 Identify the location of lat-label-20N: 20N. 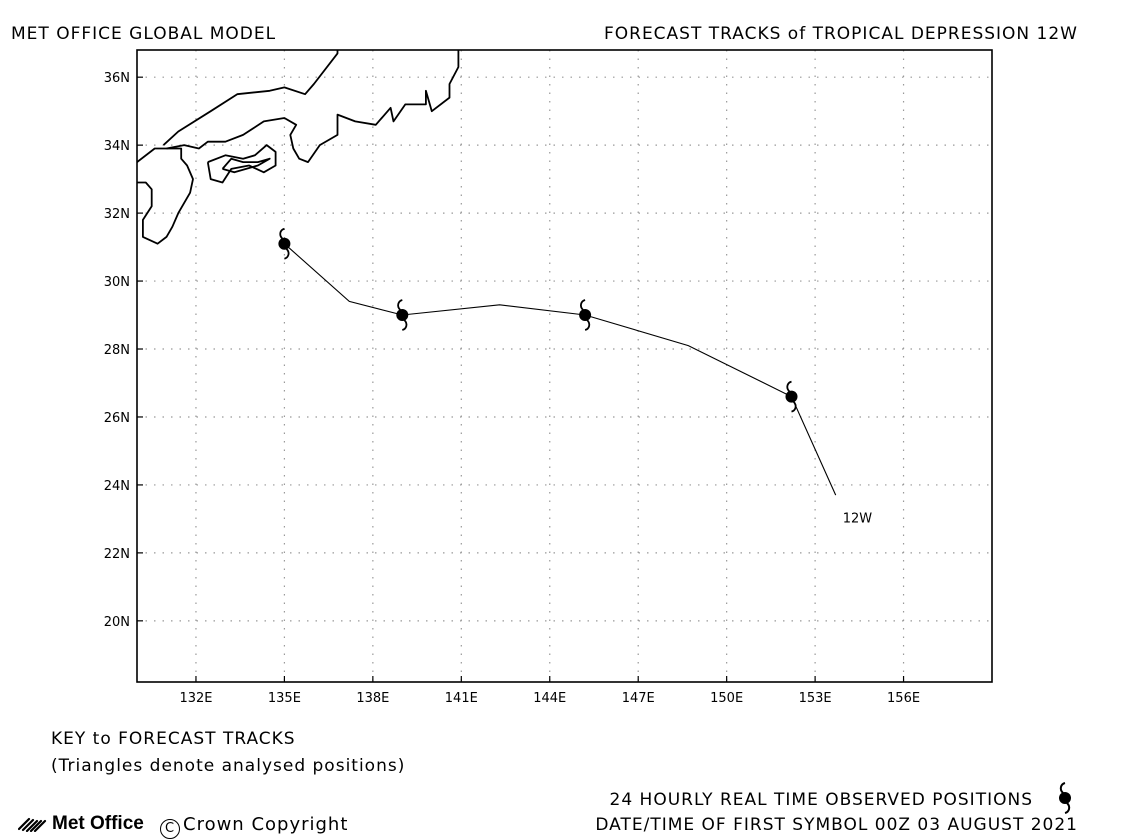
(117, 622).